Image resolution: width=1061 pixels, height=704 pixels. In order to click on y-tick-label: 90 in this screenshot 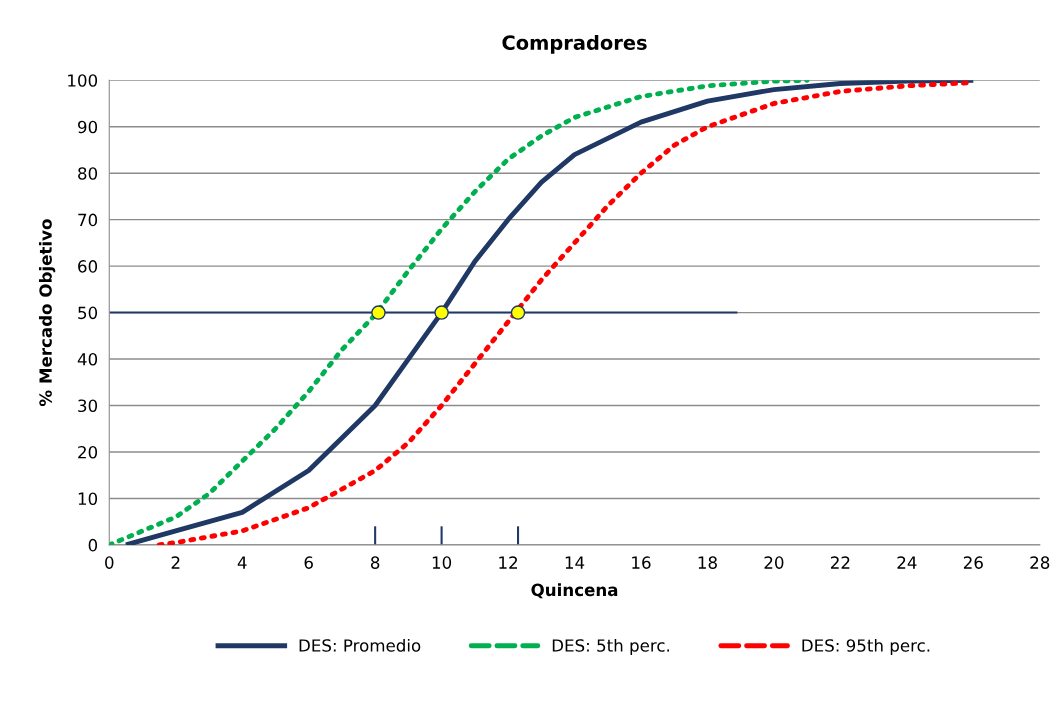, I will do `click(88, 127)`.